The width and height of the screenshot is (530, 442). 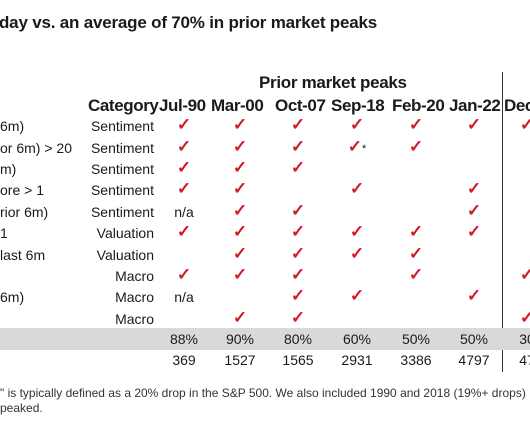 I want to click on footnote-2: peaked., so click(x=21, y=408).